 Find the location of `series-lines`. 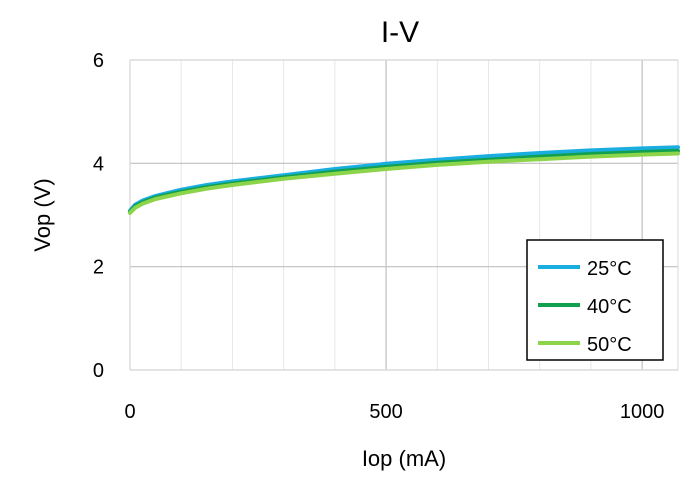

series-lines is located at coordinates (404, 180).